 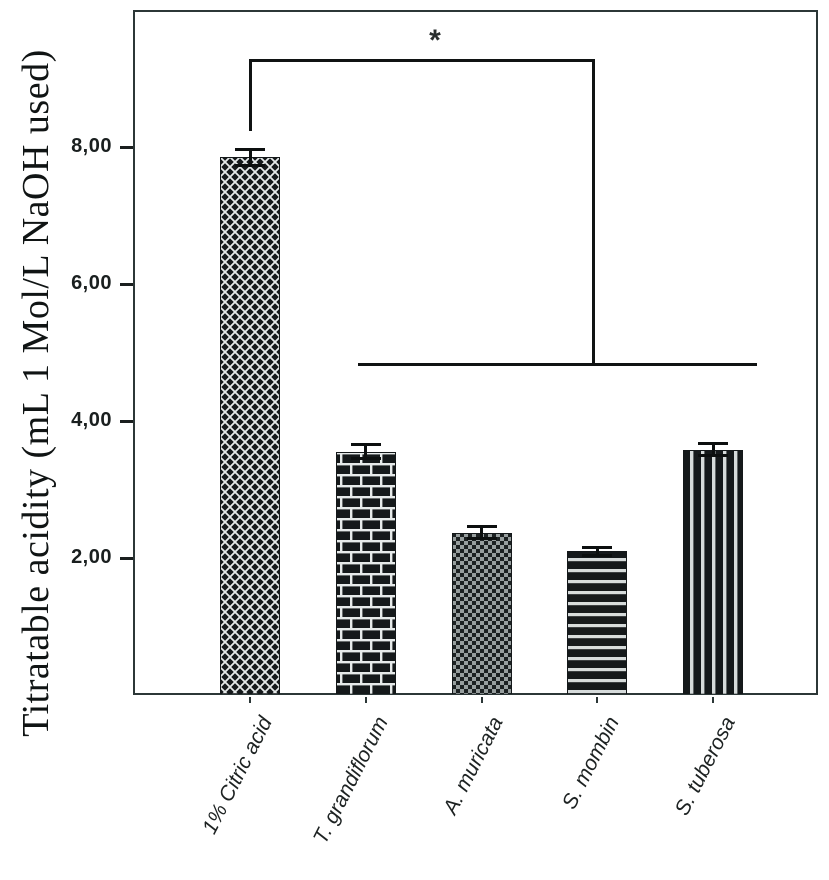 What do you see at coordinates (597, 622) in the screenshot?
I see `bar-s-mombin` at bounding box center [597, 622].